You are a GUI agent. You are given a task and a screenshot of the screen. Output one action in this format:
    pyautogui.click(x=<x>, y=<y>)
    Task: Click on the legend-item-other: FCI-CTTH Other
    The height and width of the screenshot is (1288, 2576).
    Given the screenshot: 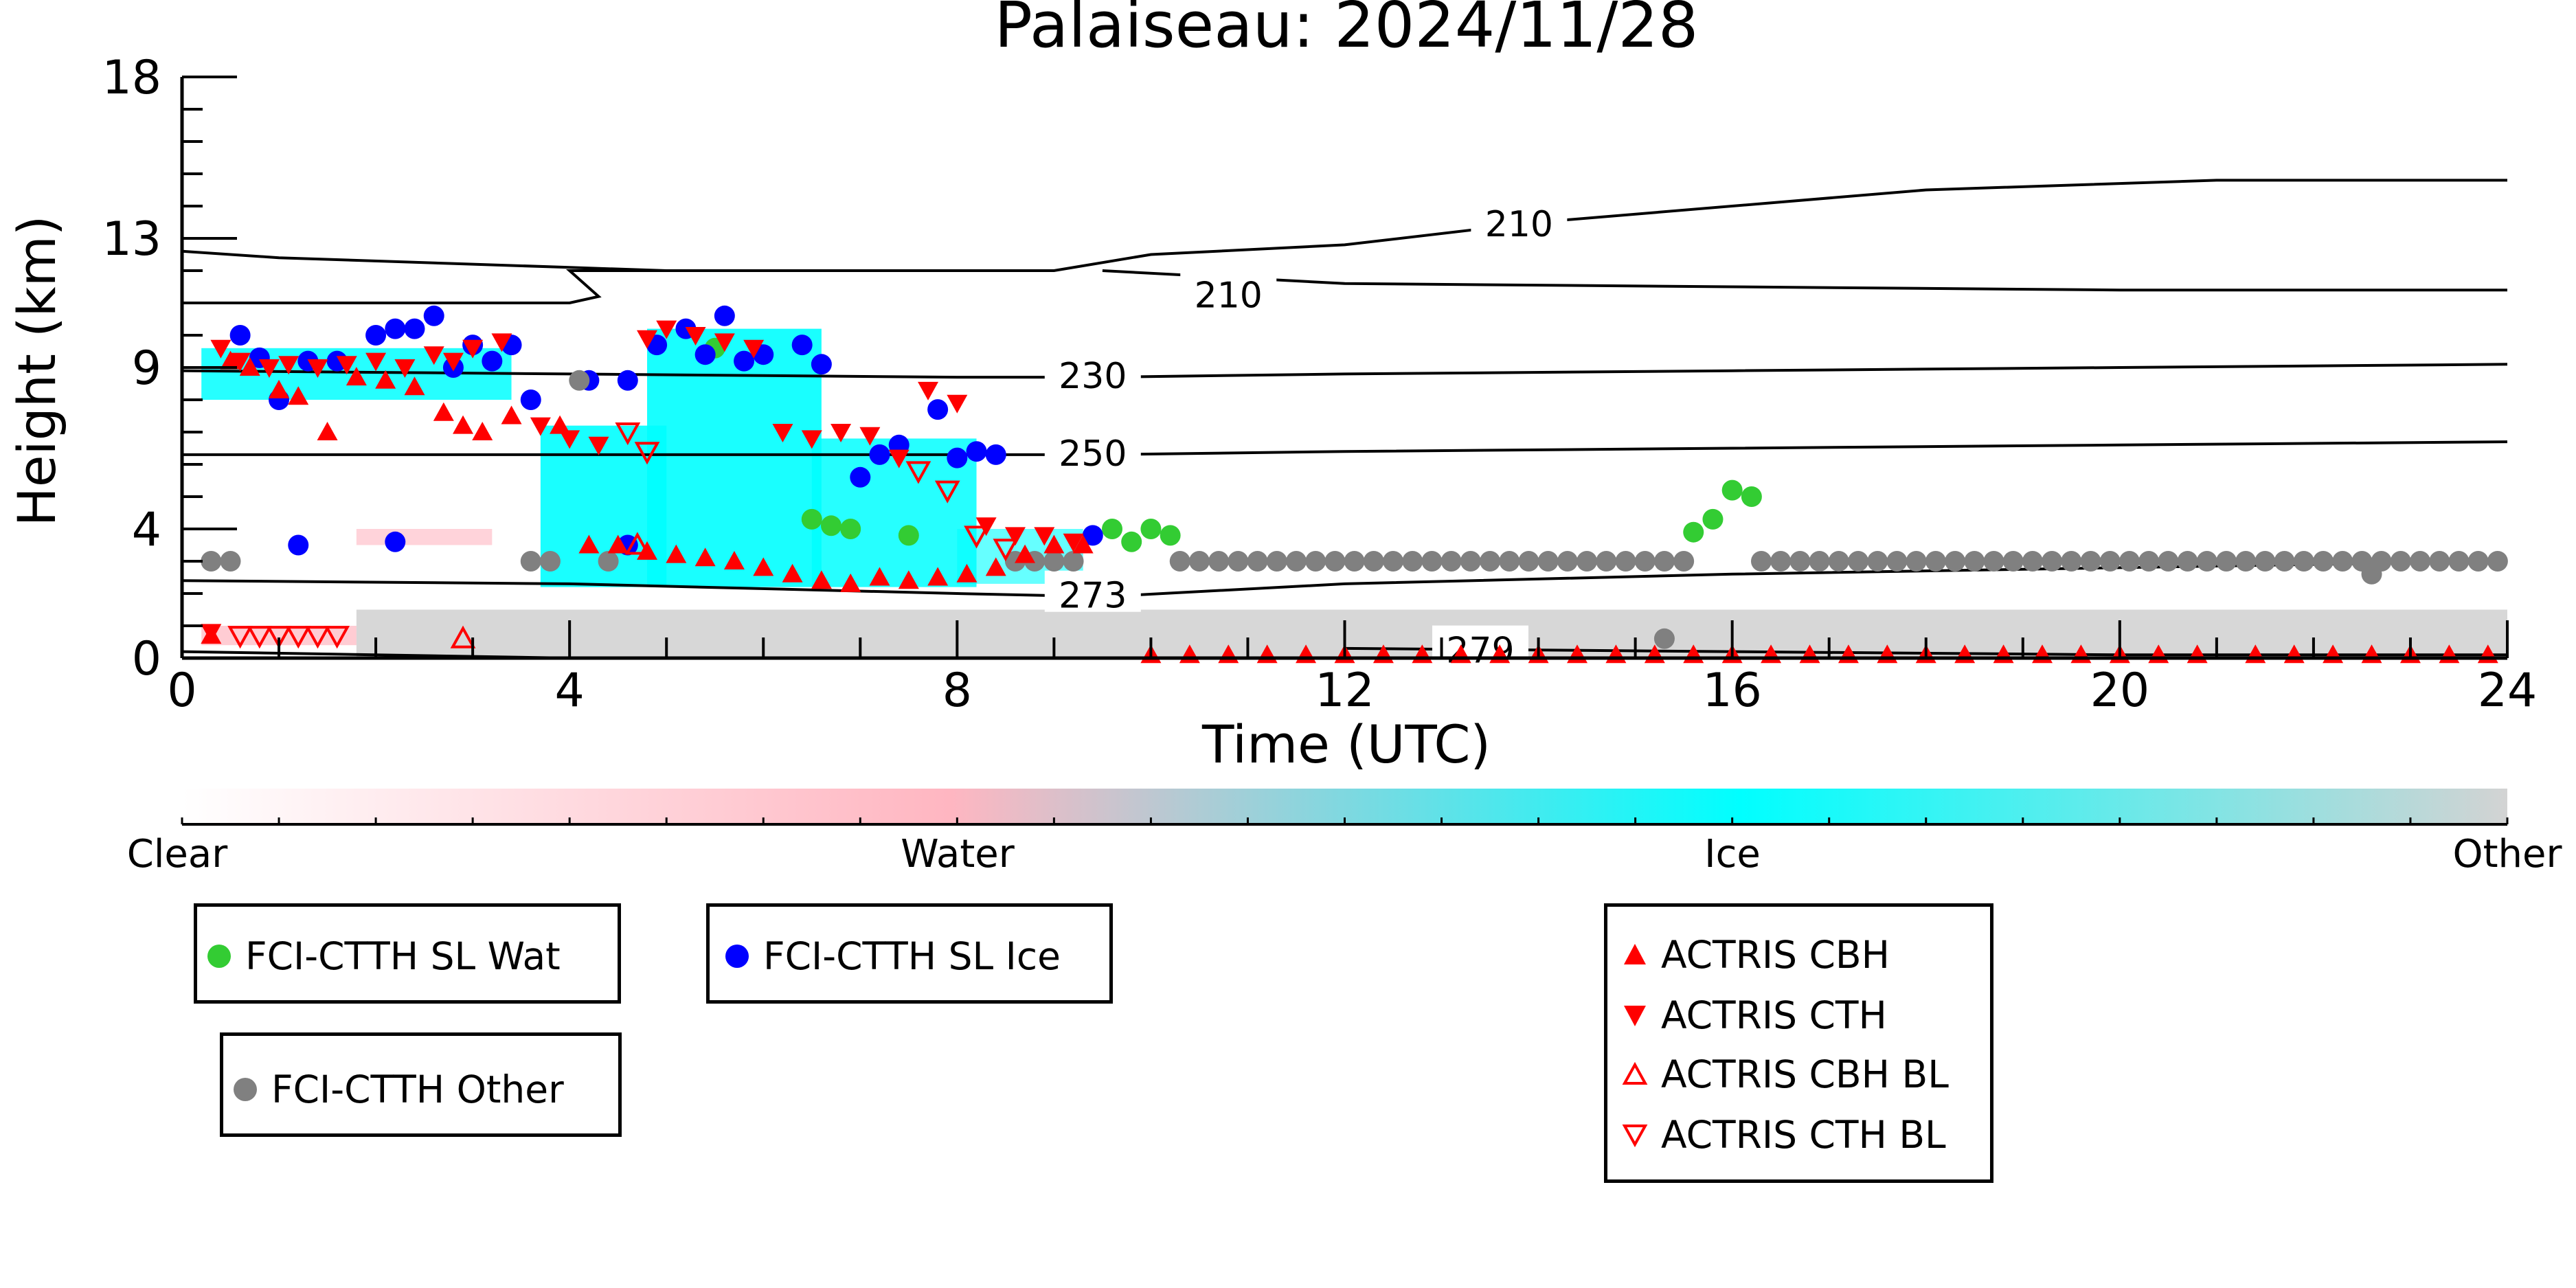 What is the action you would take?
    pyautogui.click(x=397, y=1089)
    